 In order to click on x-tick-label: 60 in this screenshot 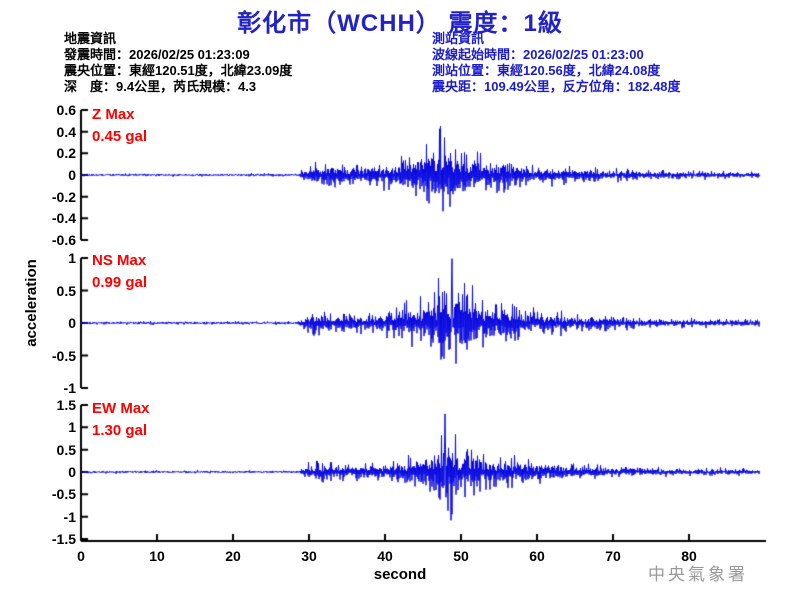, I will do `click(537, 556)`.